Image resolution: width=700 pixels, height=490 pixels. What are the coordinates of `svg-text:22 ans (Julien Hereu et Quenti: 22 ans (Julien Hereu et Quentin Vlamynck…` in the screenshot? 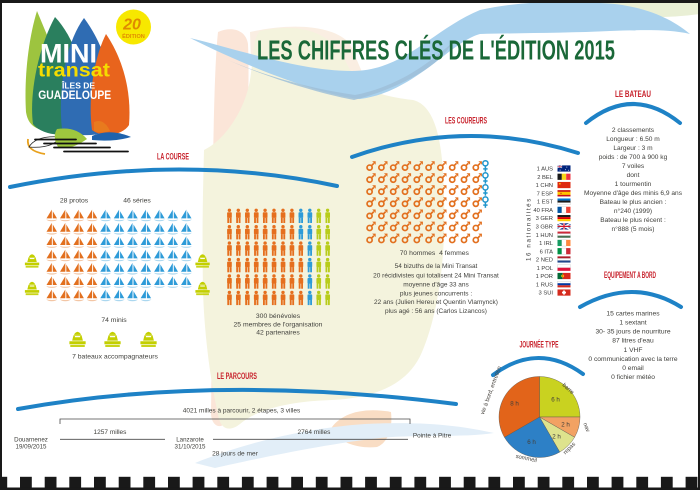 It's located at (436, 302).